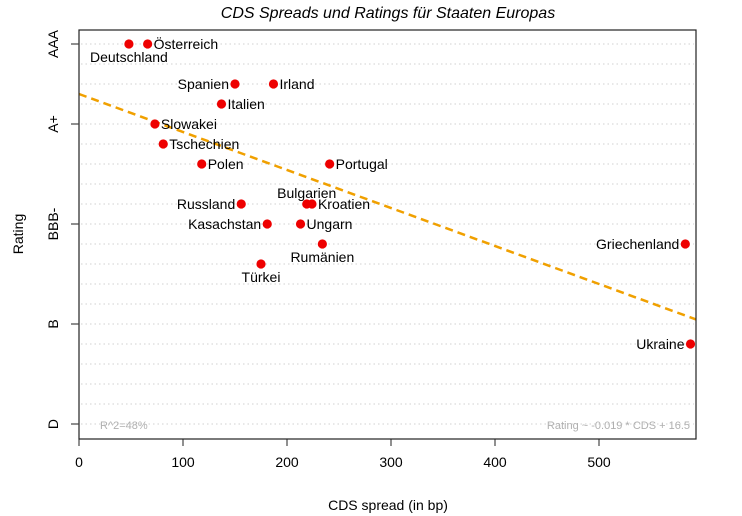  What do you see at coordinates (224, 224) in the screenshot?
I see `point-label: Kasachstan` at bounding box center [224, 224].